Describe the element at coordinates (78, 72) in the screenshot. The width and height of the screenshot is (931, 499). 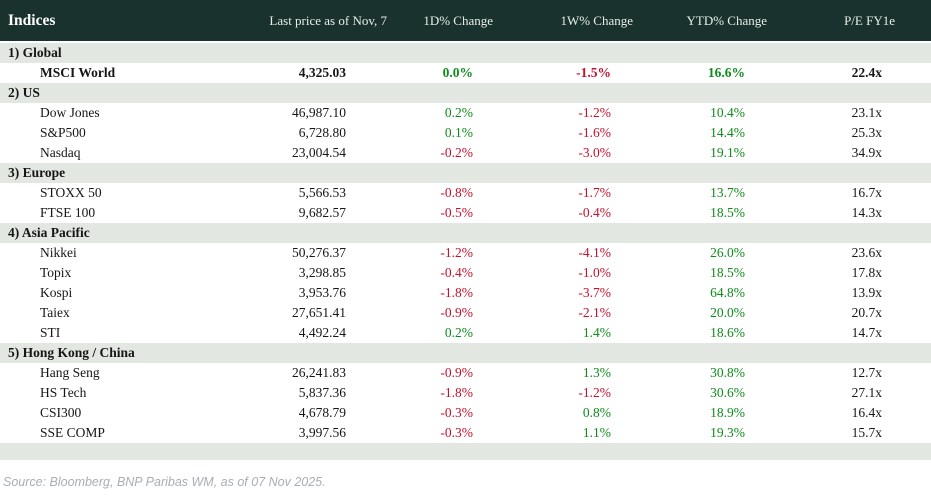
I see `index-name-cell: MSCI World` at that location.